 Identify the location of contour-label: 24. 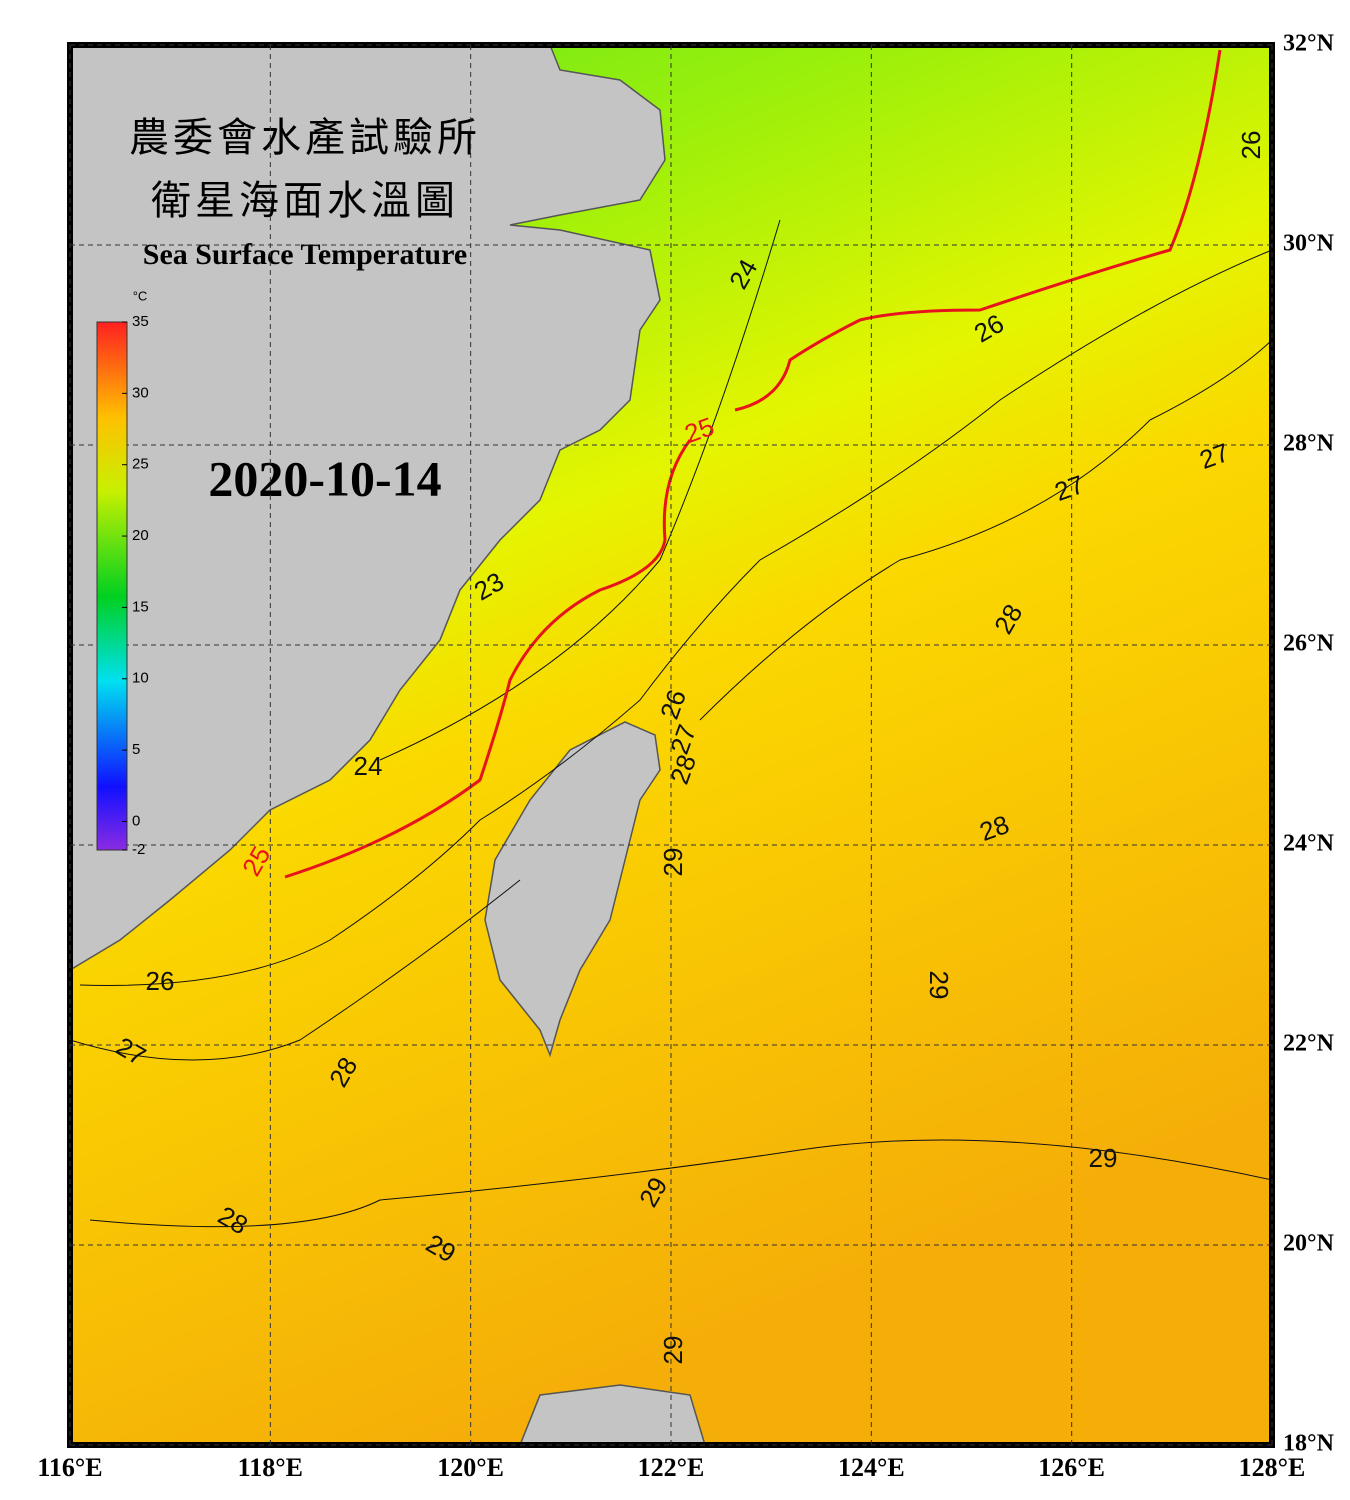
(368, 766).